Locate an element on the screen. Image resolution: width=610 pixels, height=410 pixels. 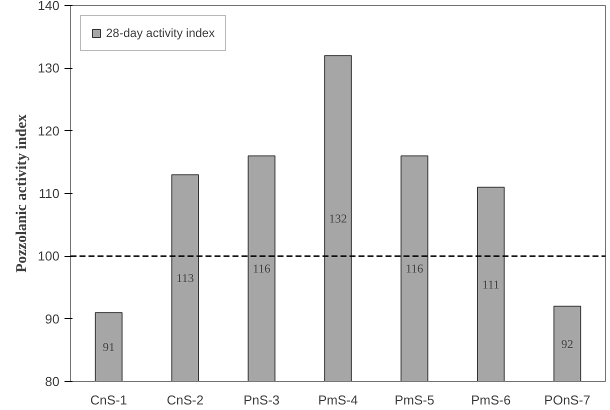
y-tick-label: 130 is located at coordinates (49, 68).